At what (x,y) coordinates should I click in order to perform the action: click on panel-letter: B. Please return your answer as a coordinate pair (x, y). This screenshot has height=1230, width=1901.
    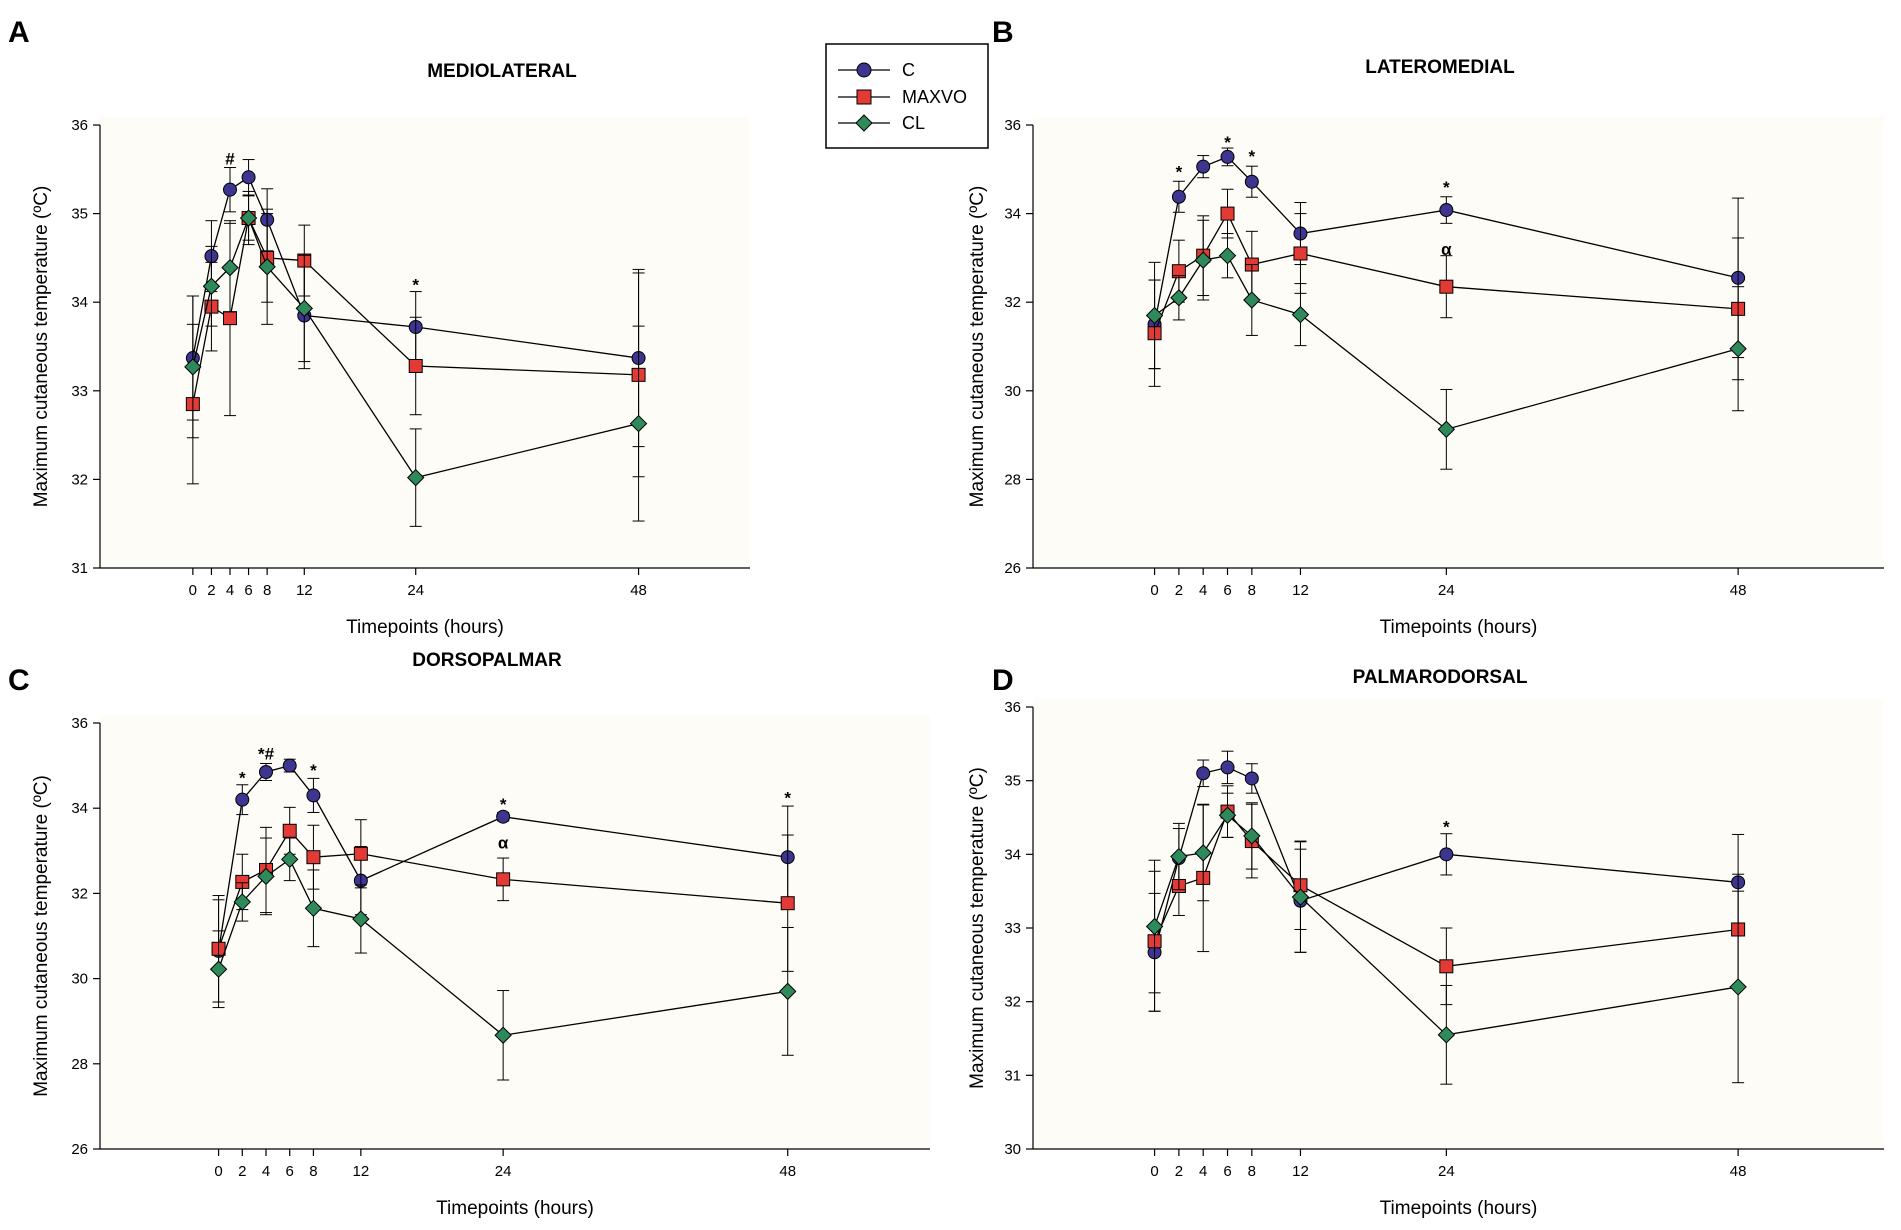
    Looking at the image, I should click on (1003, 32).